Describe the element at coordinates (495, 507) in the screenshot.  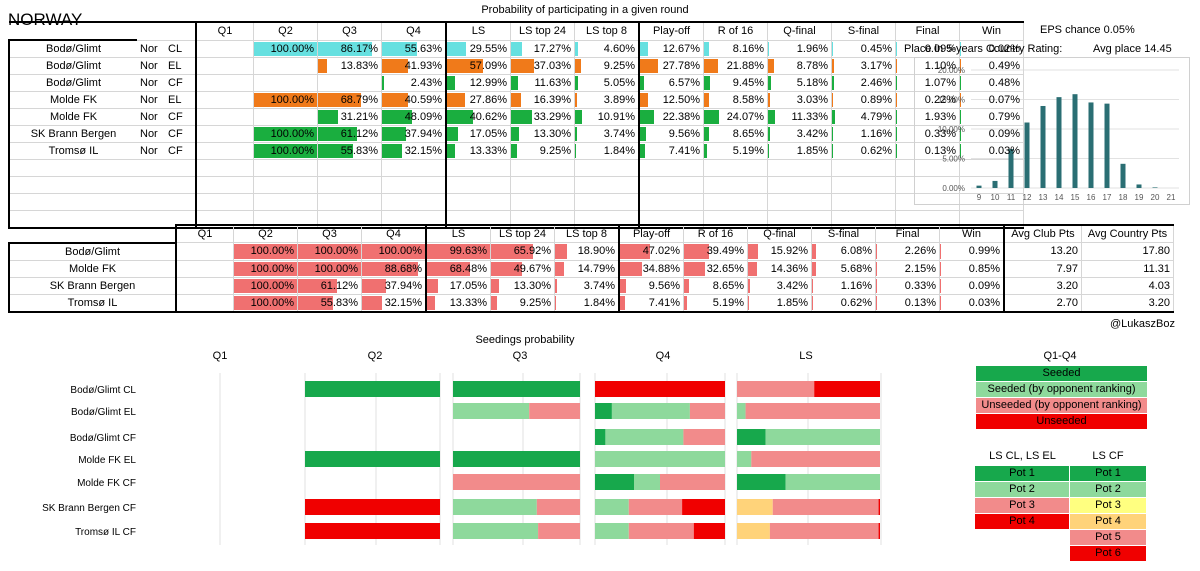
I see `seed-segment-seeded-rank` at that location.